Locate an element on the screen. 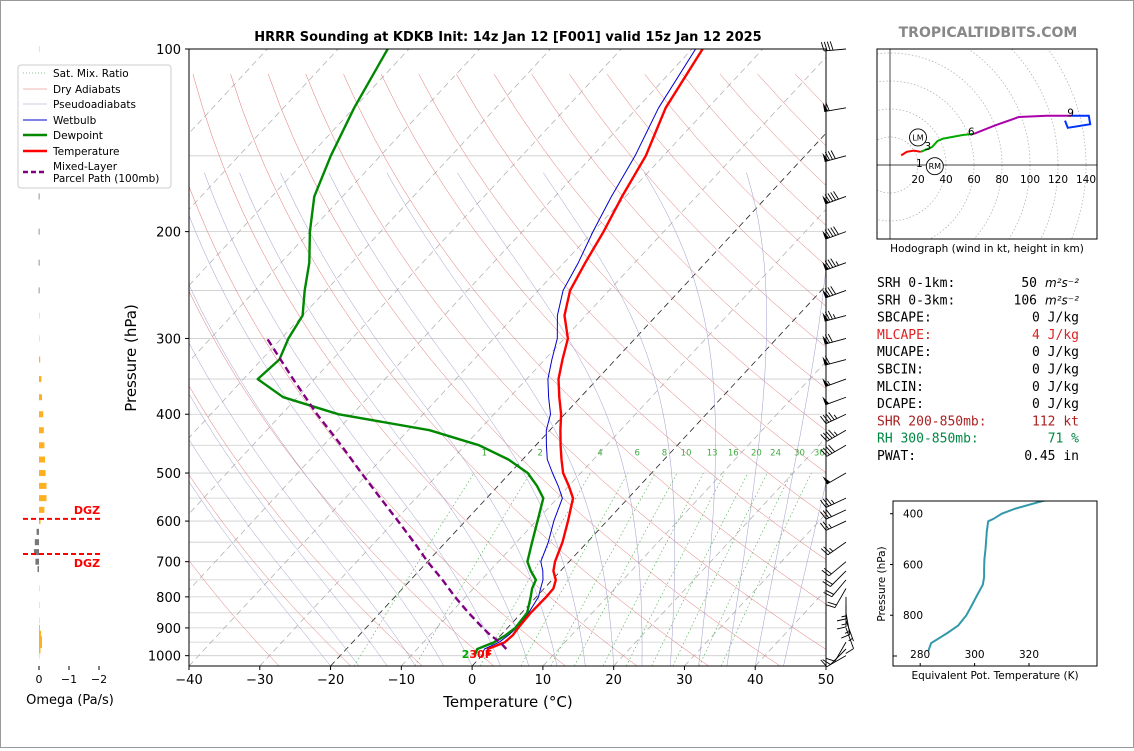  hodograph-tick-label: 140 is located at coordinates (1086, 180).